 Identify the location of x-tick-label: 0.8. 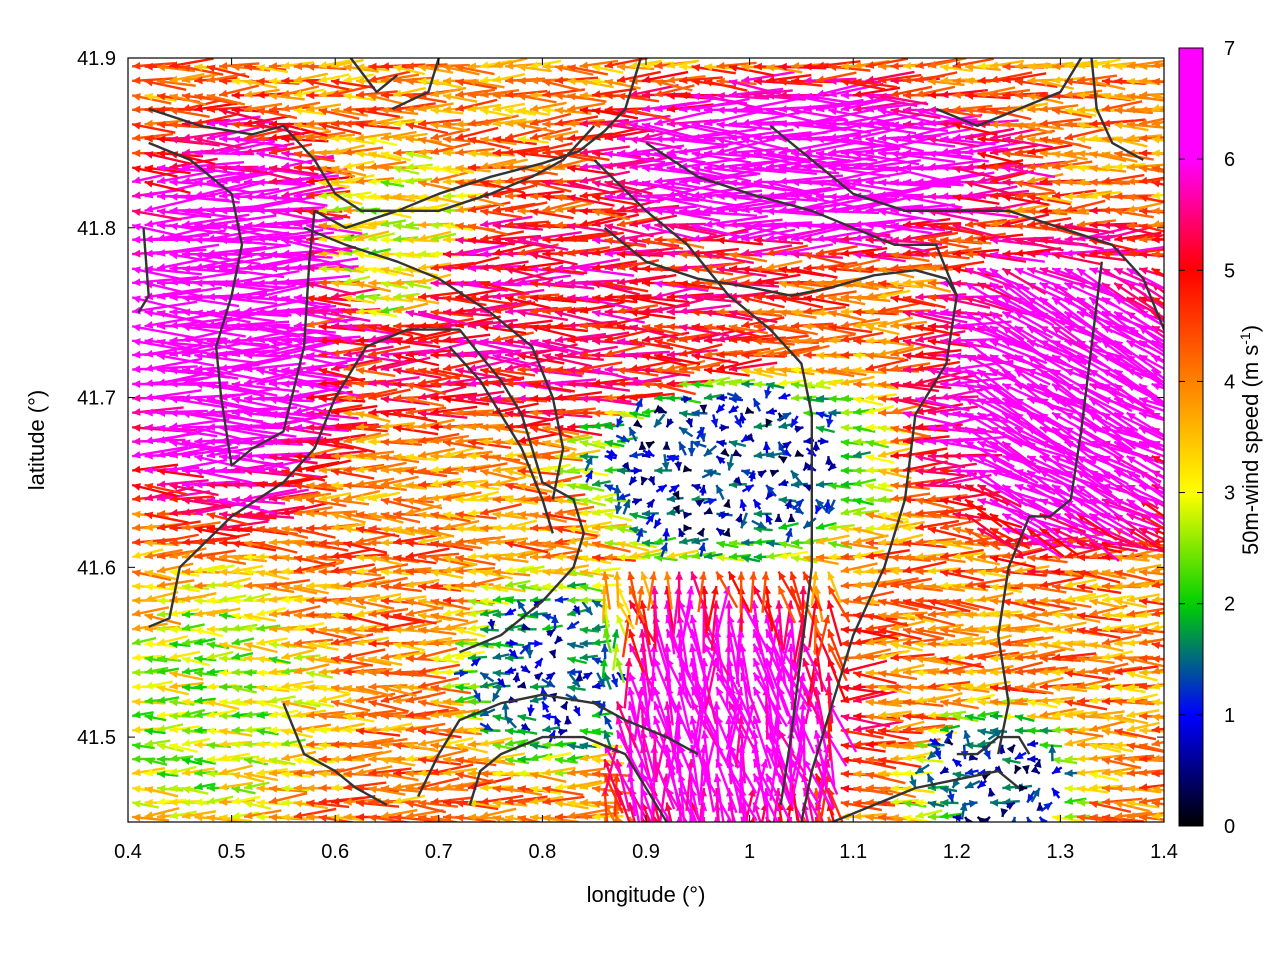
(542, 852).